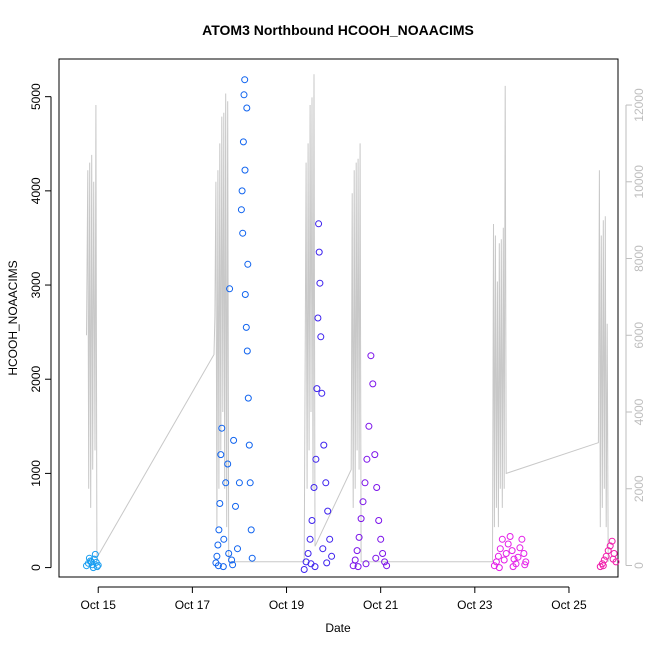  I want to click on y2-tick-label: 12000, so click(639, 105).